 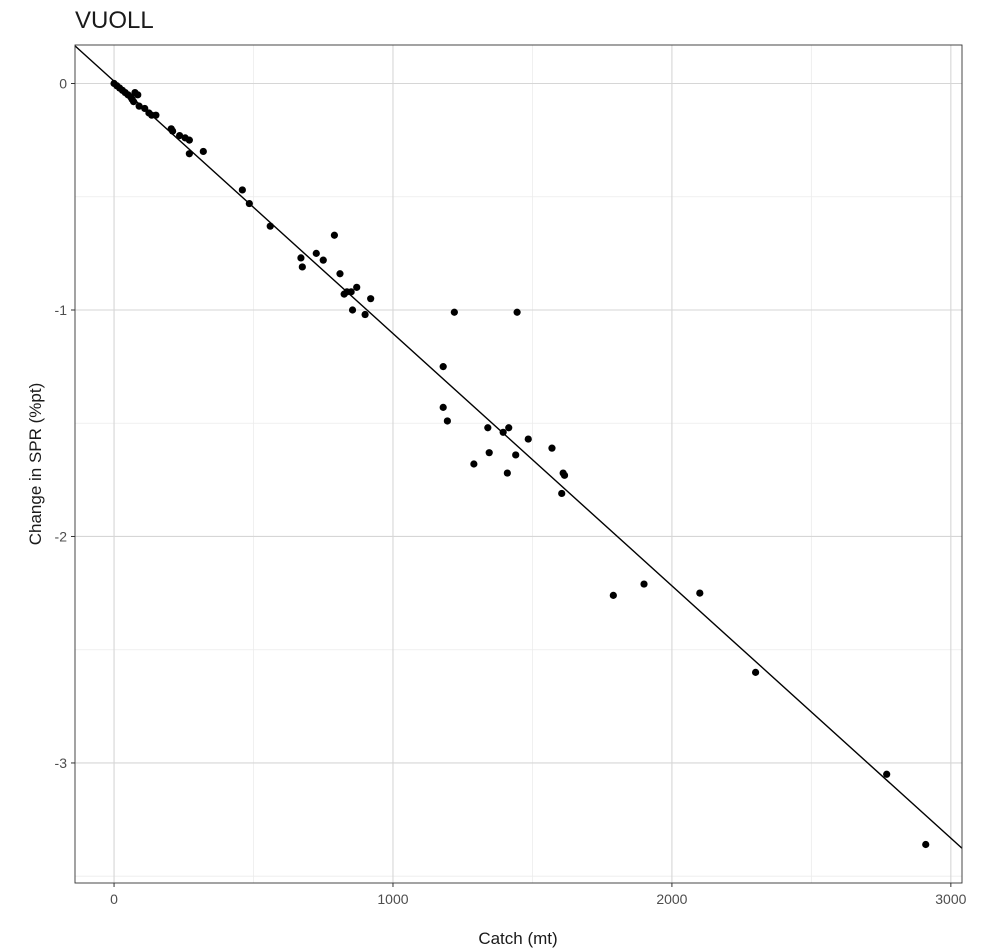 I want to click on y-tick-label: -1, so click(x=61, y=310).